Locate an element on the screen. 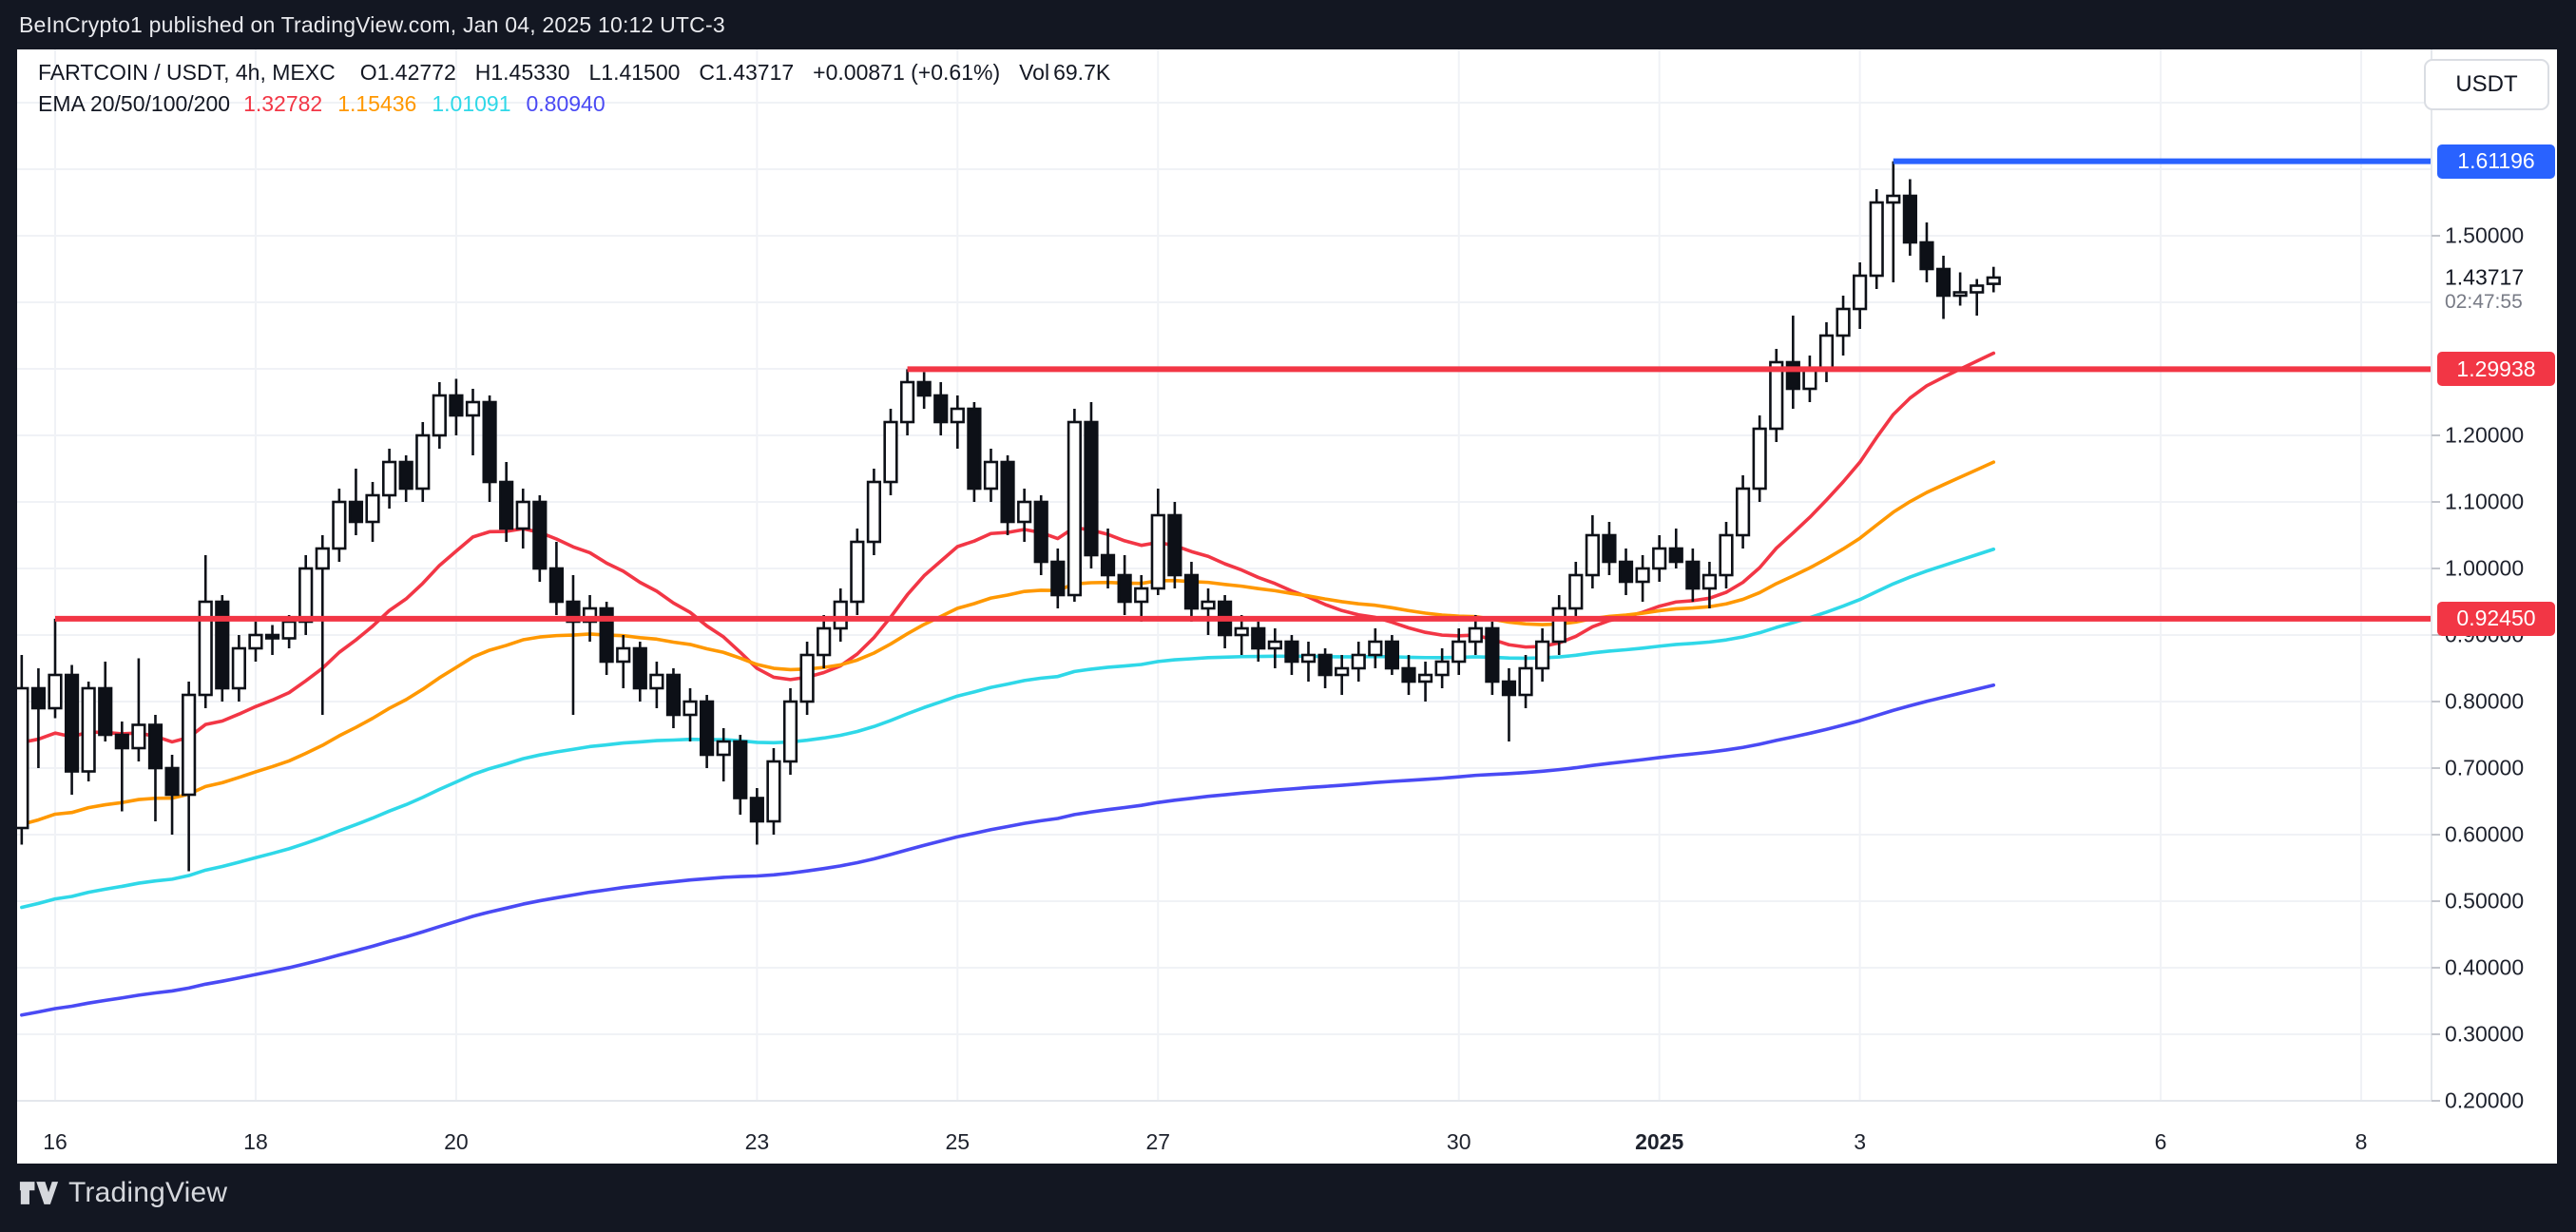 The height and width of the screenshot is (1232, 2576). ohlc-high: H1.45330 is located at coordinates (522, 72).